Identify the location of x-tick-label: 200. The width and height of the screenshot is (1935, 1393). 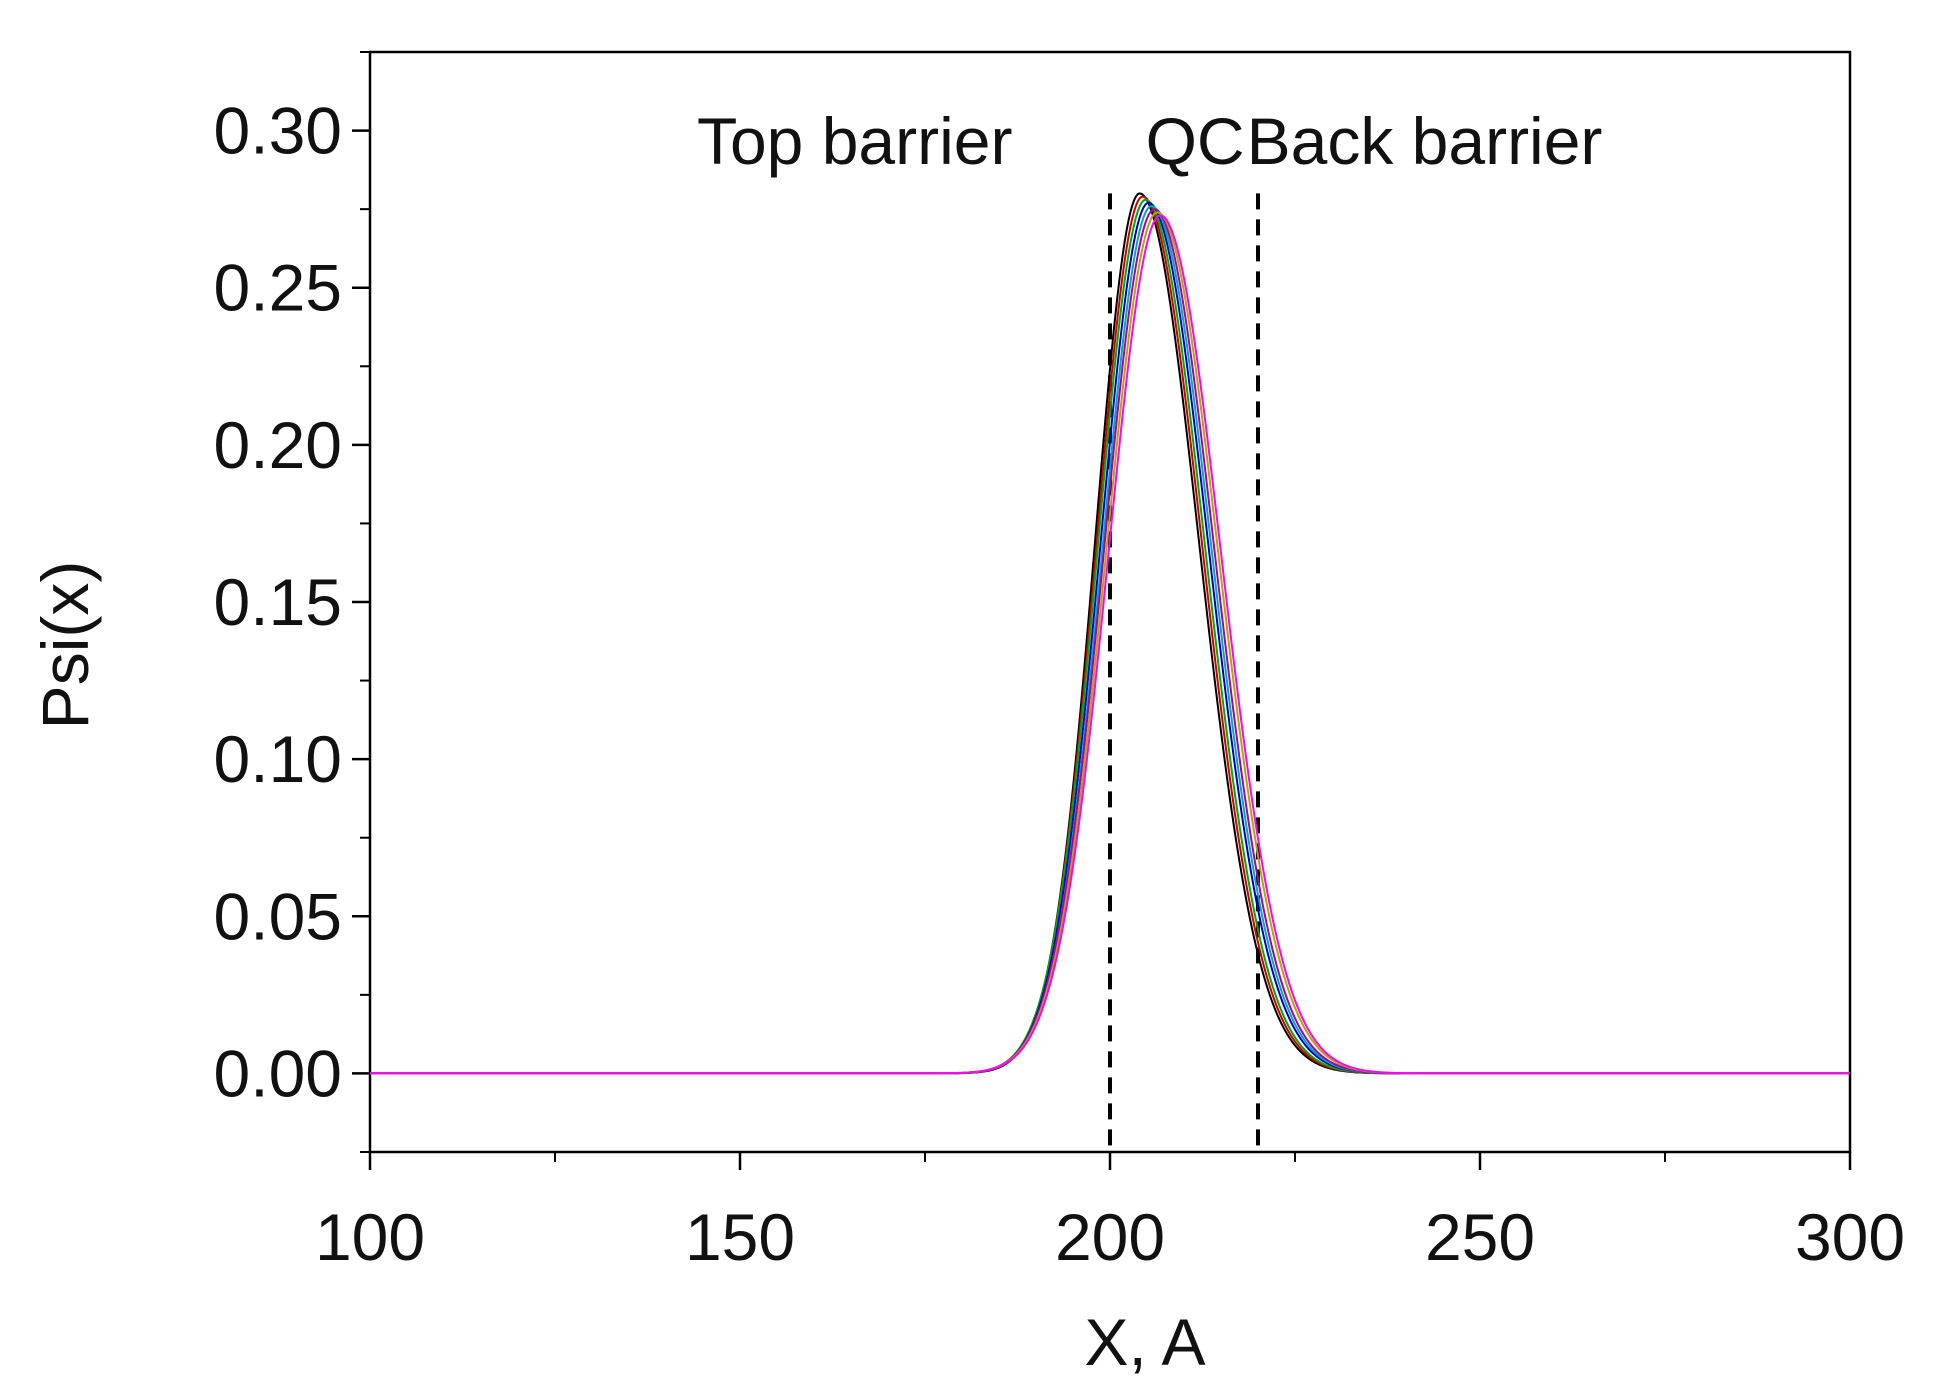
(1110, 1237).